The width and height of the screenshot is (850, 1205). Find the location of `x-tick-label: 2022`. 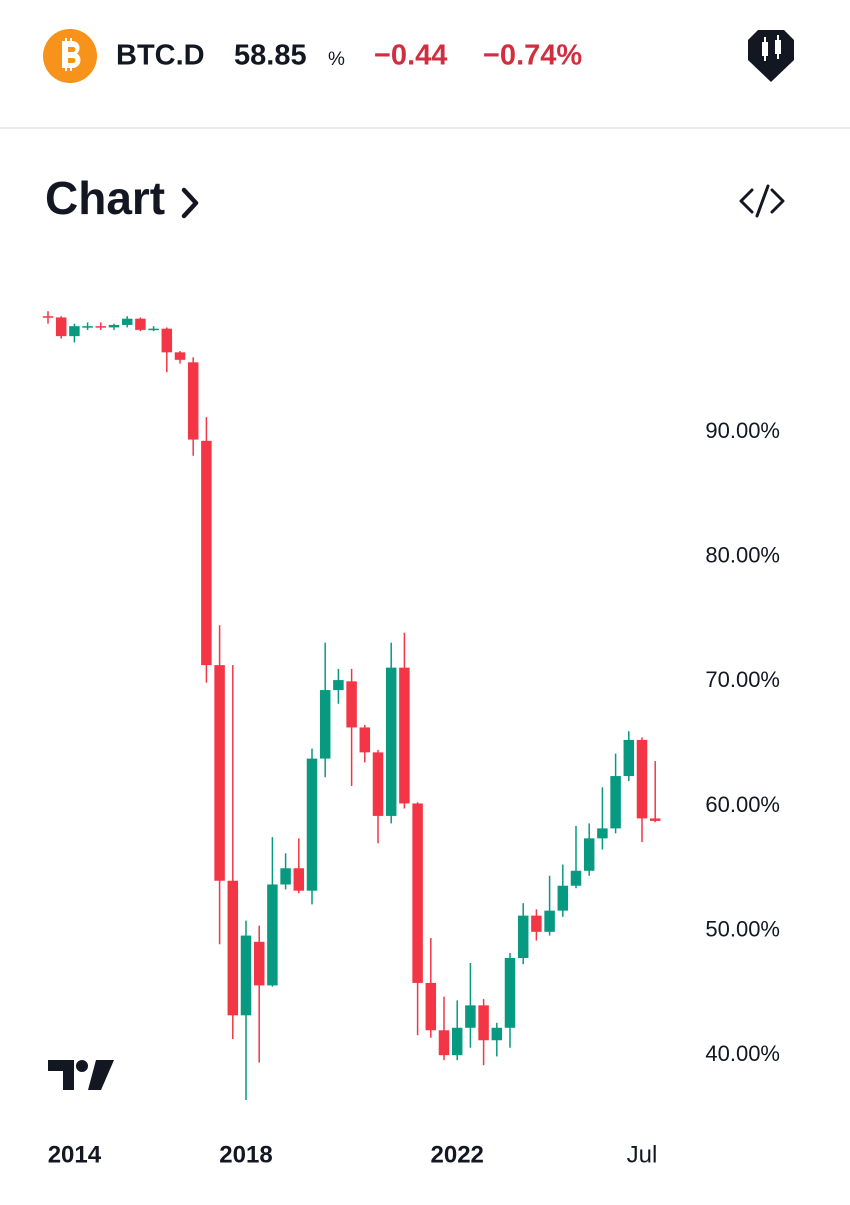

x-tick-label: 2022 is located at coordinates (457, 1154).